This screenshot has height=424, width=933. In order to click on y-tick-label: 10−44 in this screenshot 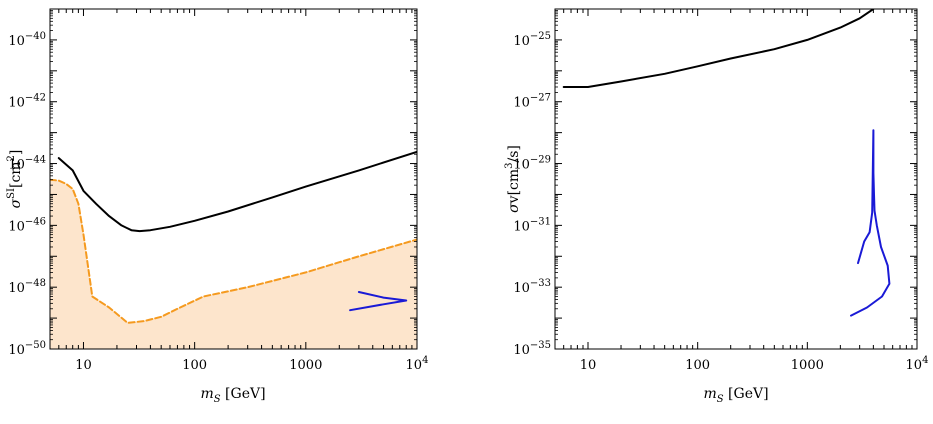, I will do `click(27, 164)`.